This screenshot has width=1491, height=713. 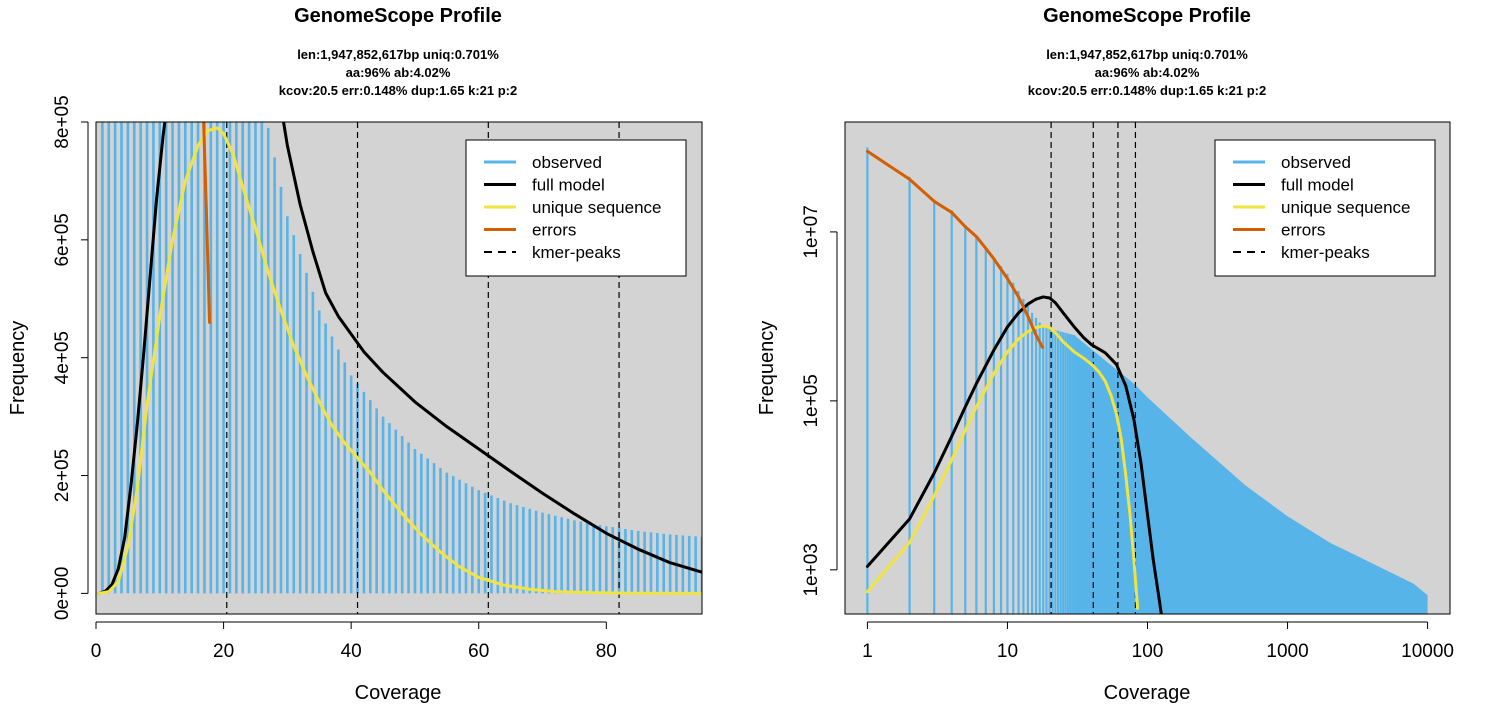 What do you see at coordinates (62, 239) in the screenshot?
I see `y-tick-label: 6e+05` at bounding box center [62, 239].